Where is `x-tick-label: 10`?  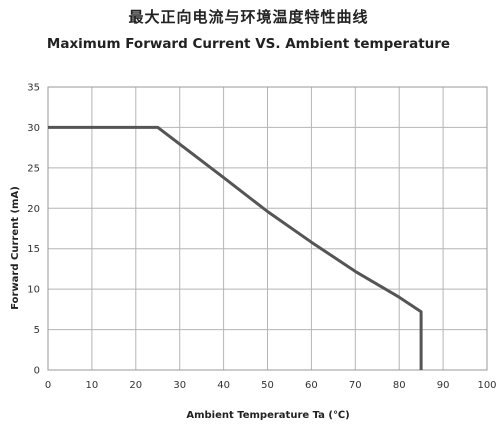
x-tick-label: 10 is located at coordinates (92, 385).